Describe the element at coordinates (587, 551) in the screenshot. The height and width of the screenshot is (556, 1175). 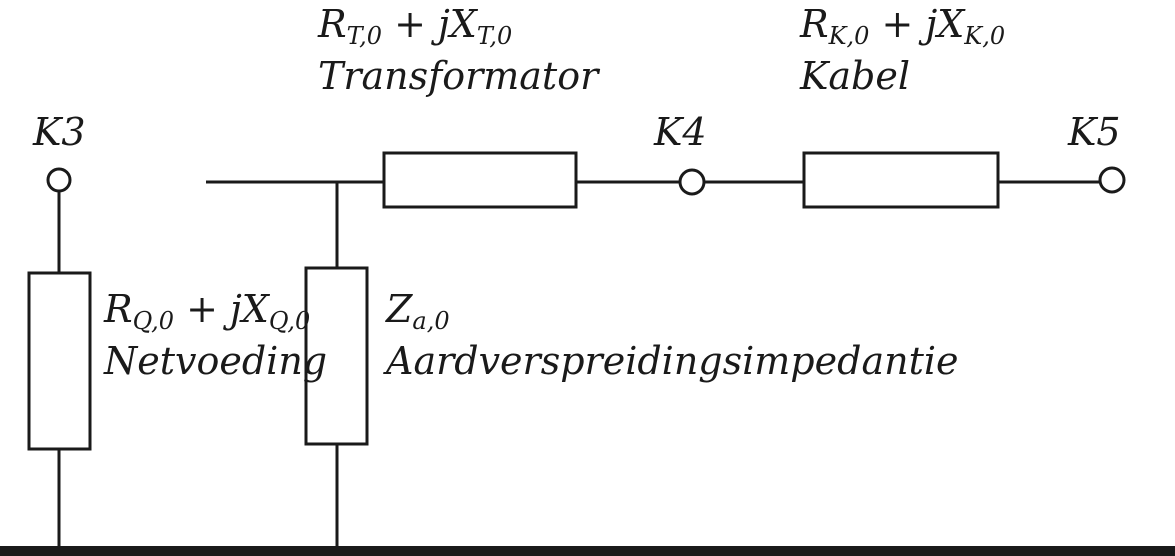
I see `ground-bar` at that location.